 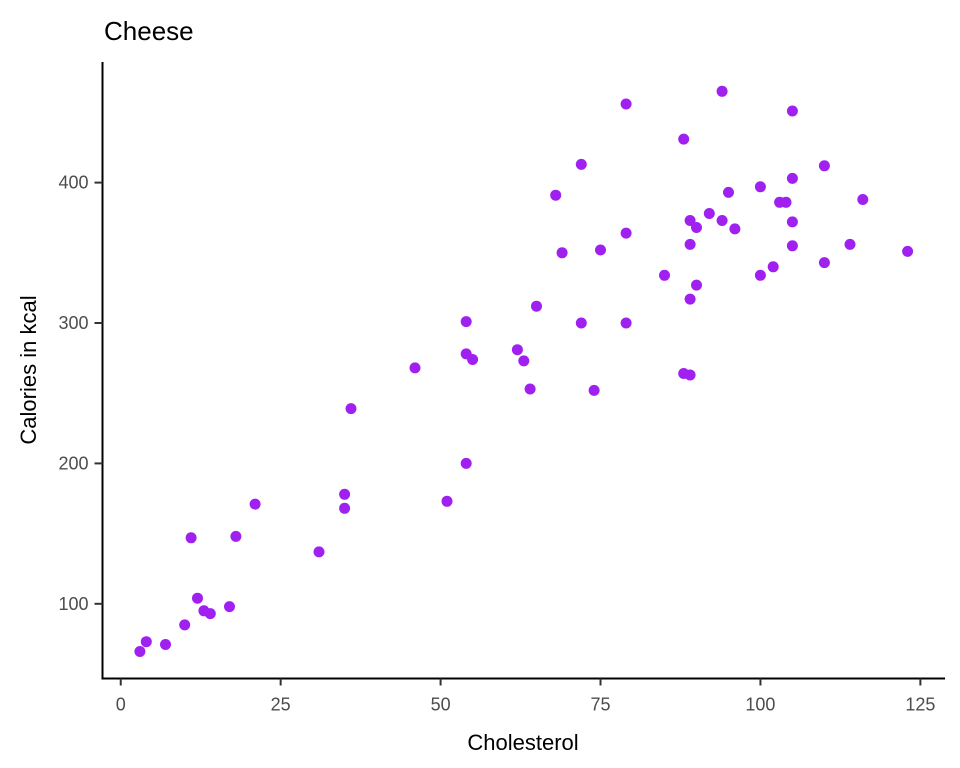 I want to click on y-tick-label: 200, so click(x=73, y=463).